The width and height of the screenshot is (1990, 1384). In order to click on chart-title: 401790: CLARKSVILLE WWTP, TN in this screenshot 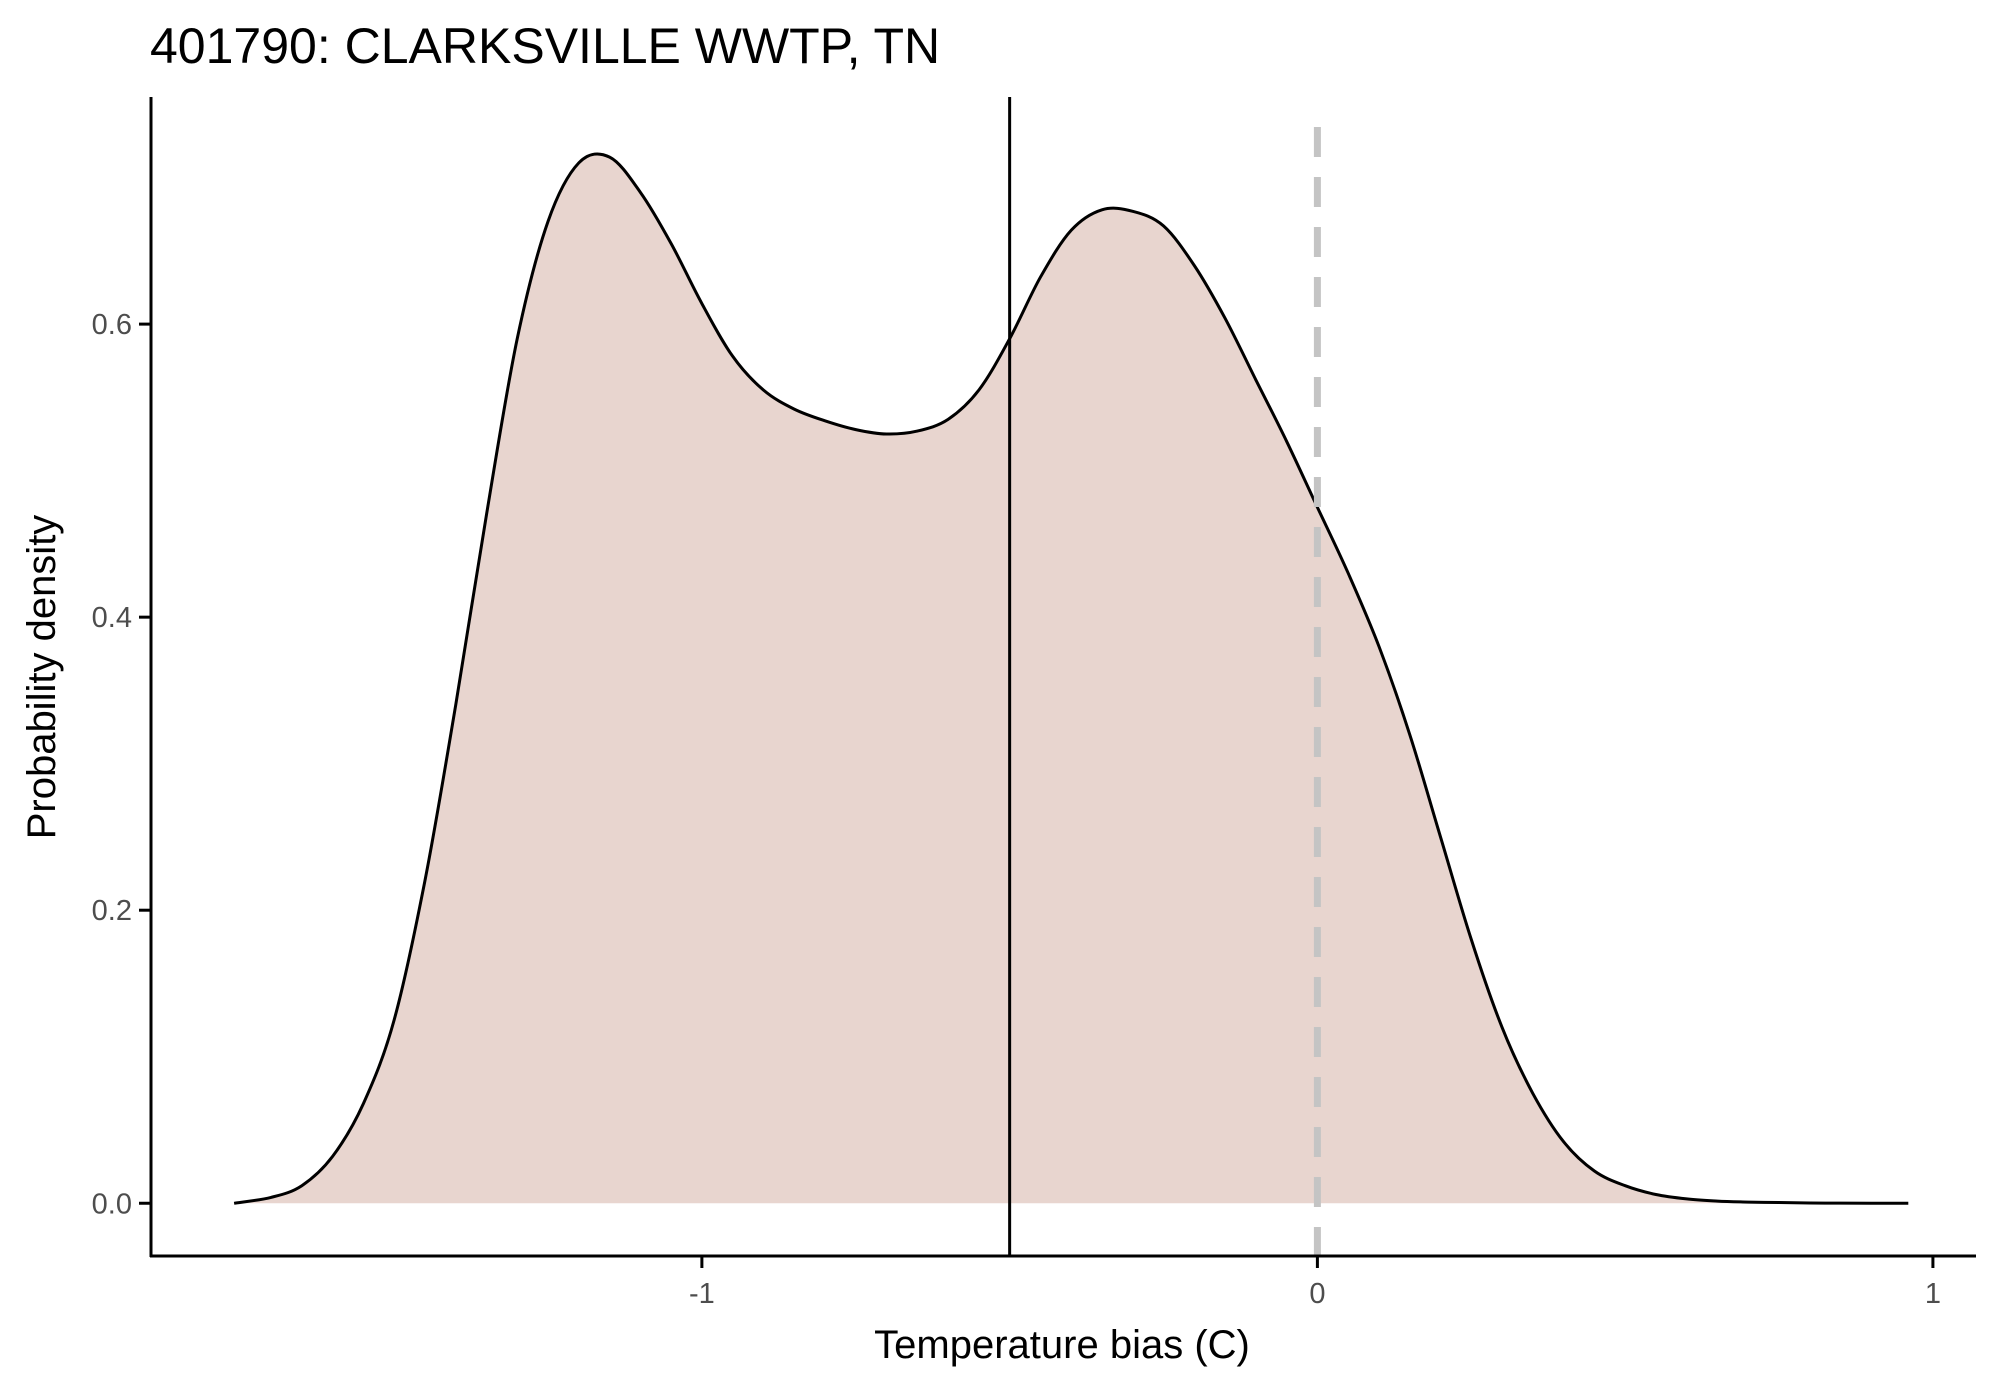, I will do `click(545, 46)`.